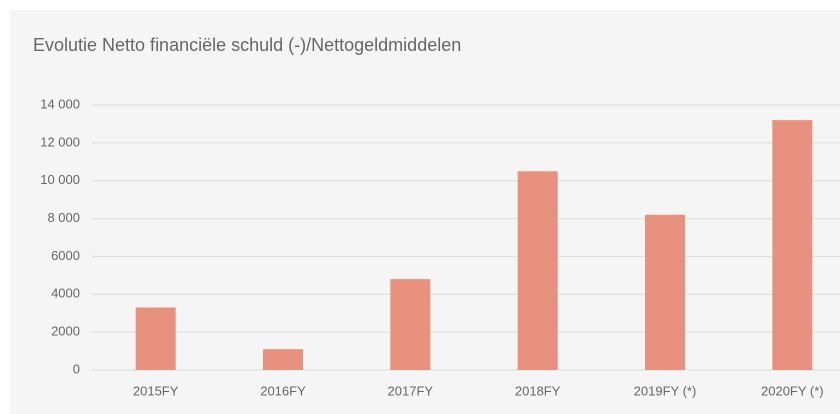  I want to click on y-tick-label: 10 000, so click(60, 179).